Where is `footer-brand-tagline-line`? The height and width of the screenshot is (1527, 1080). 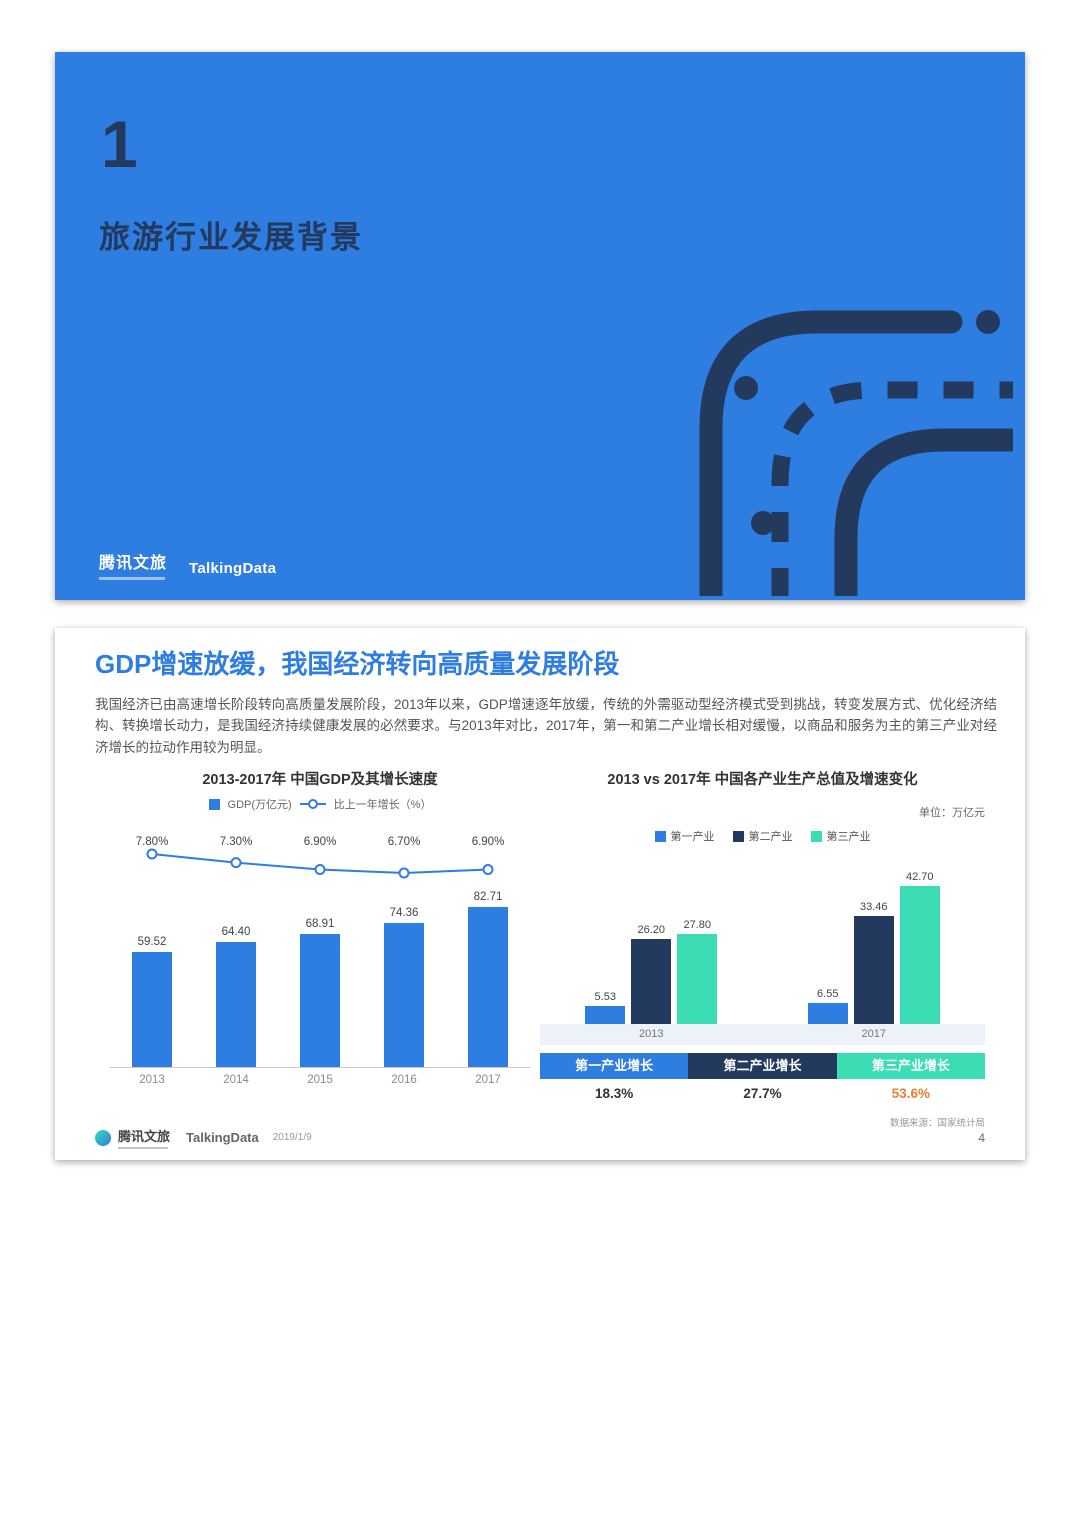
footer-brand-tagline-line is located at coordinates (143, 1148).